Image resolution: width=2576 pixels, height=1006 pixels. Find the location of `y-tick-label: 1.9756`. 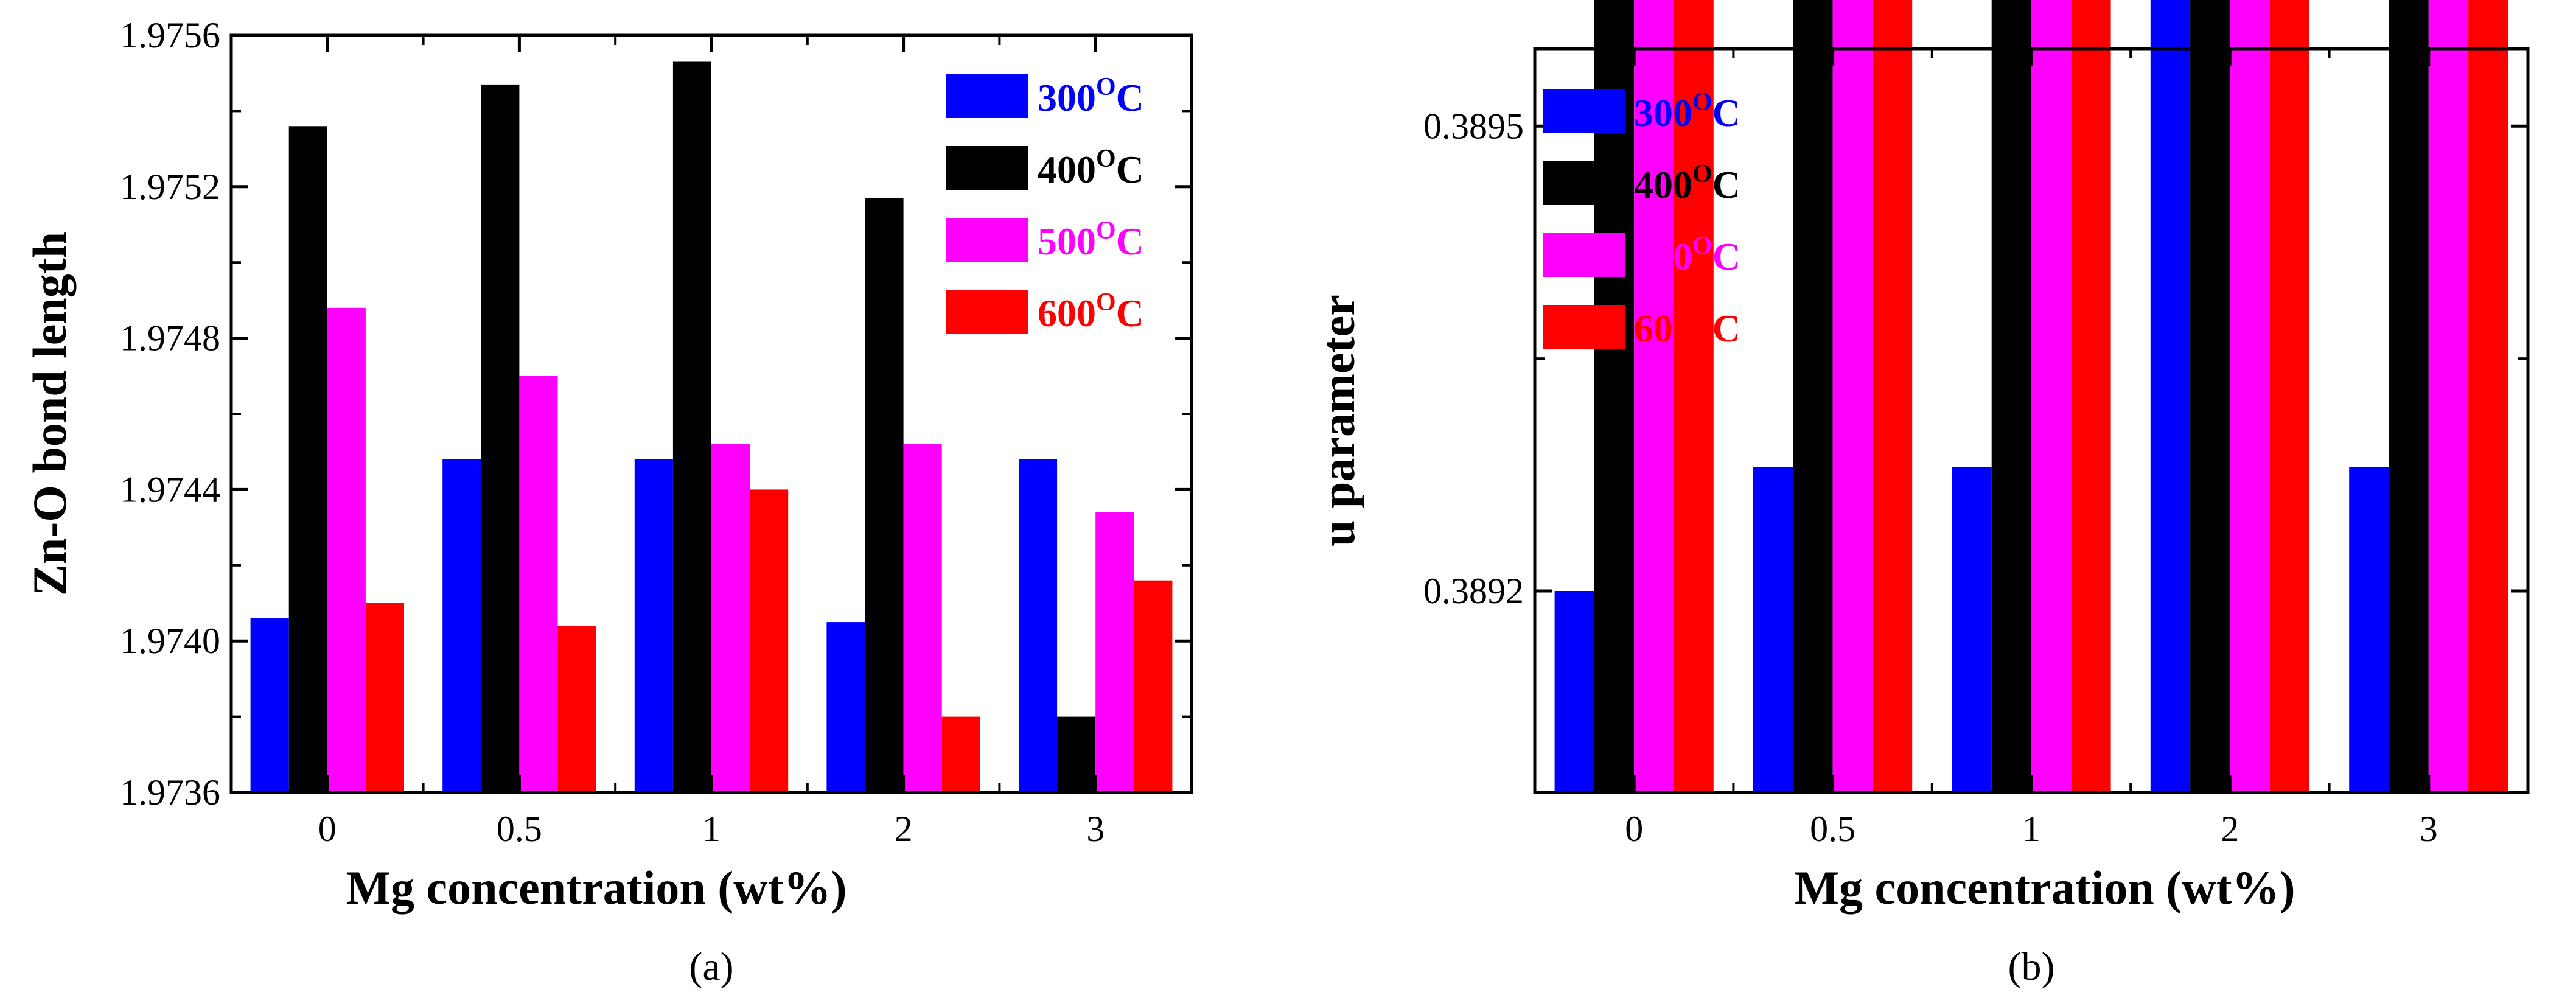

y-tick-label: 1.9756 is located at coordinates (170, 35).